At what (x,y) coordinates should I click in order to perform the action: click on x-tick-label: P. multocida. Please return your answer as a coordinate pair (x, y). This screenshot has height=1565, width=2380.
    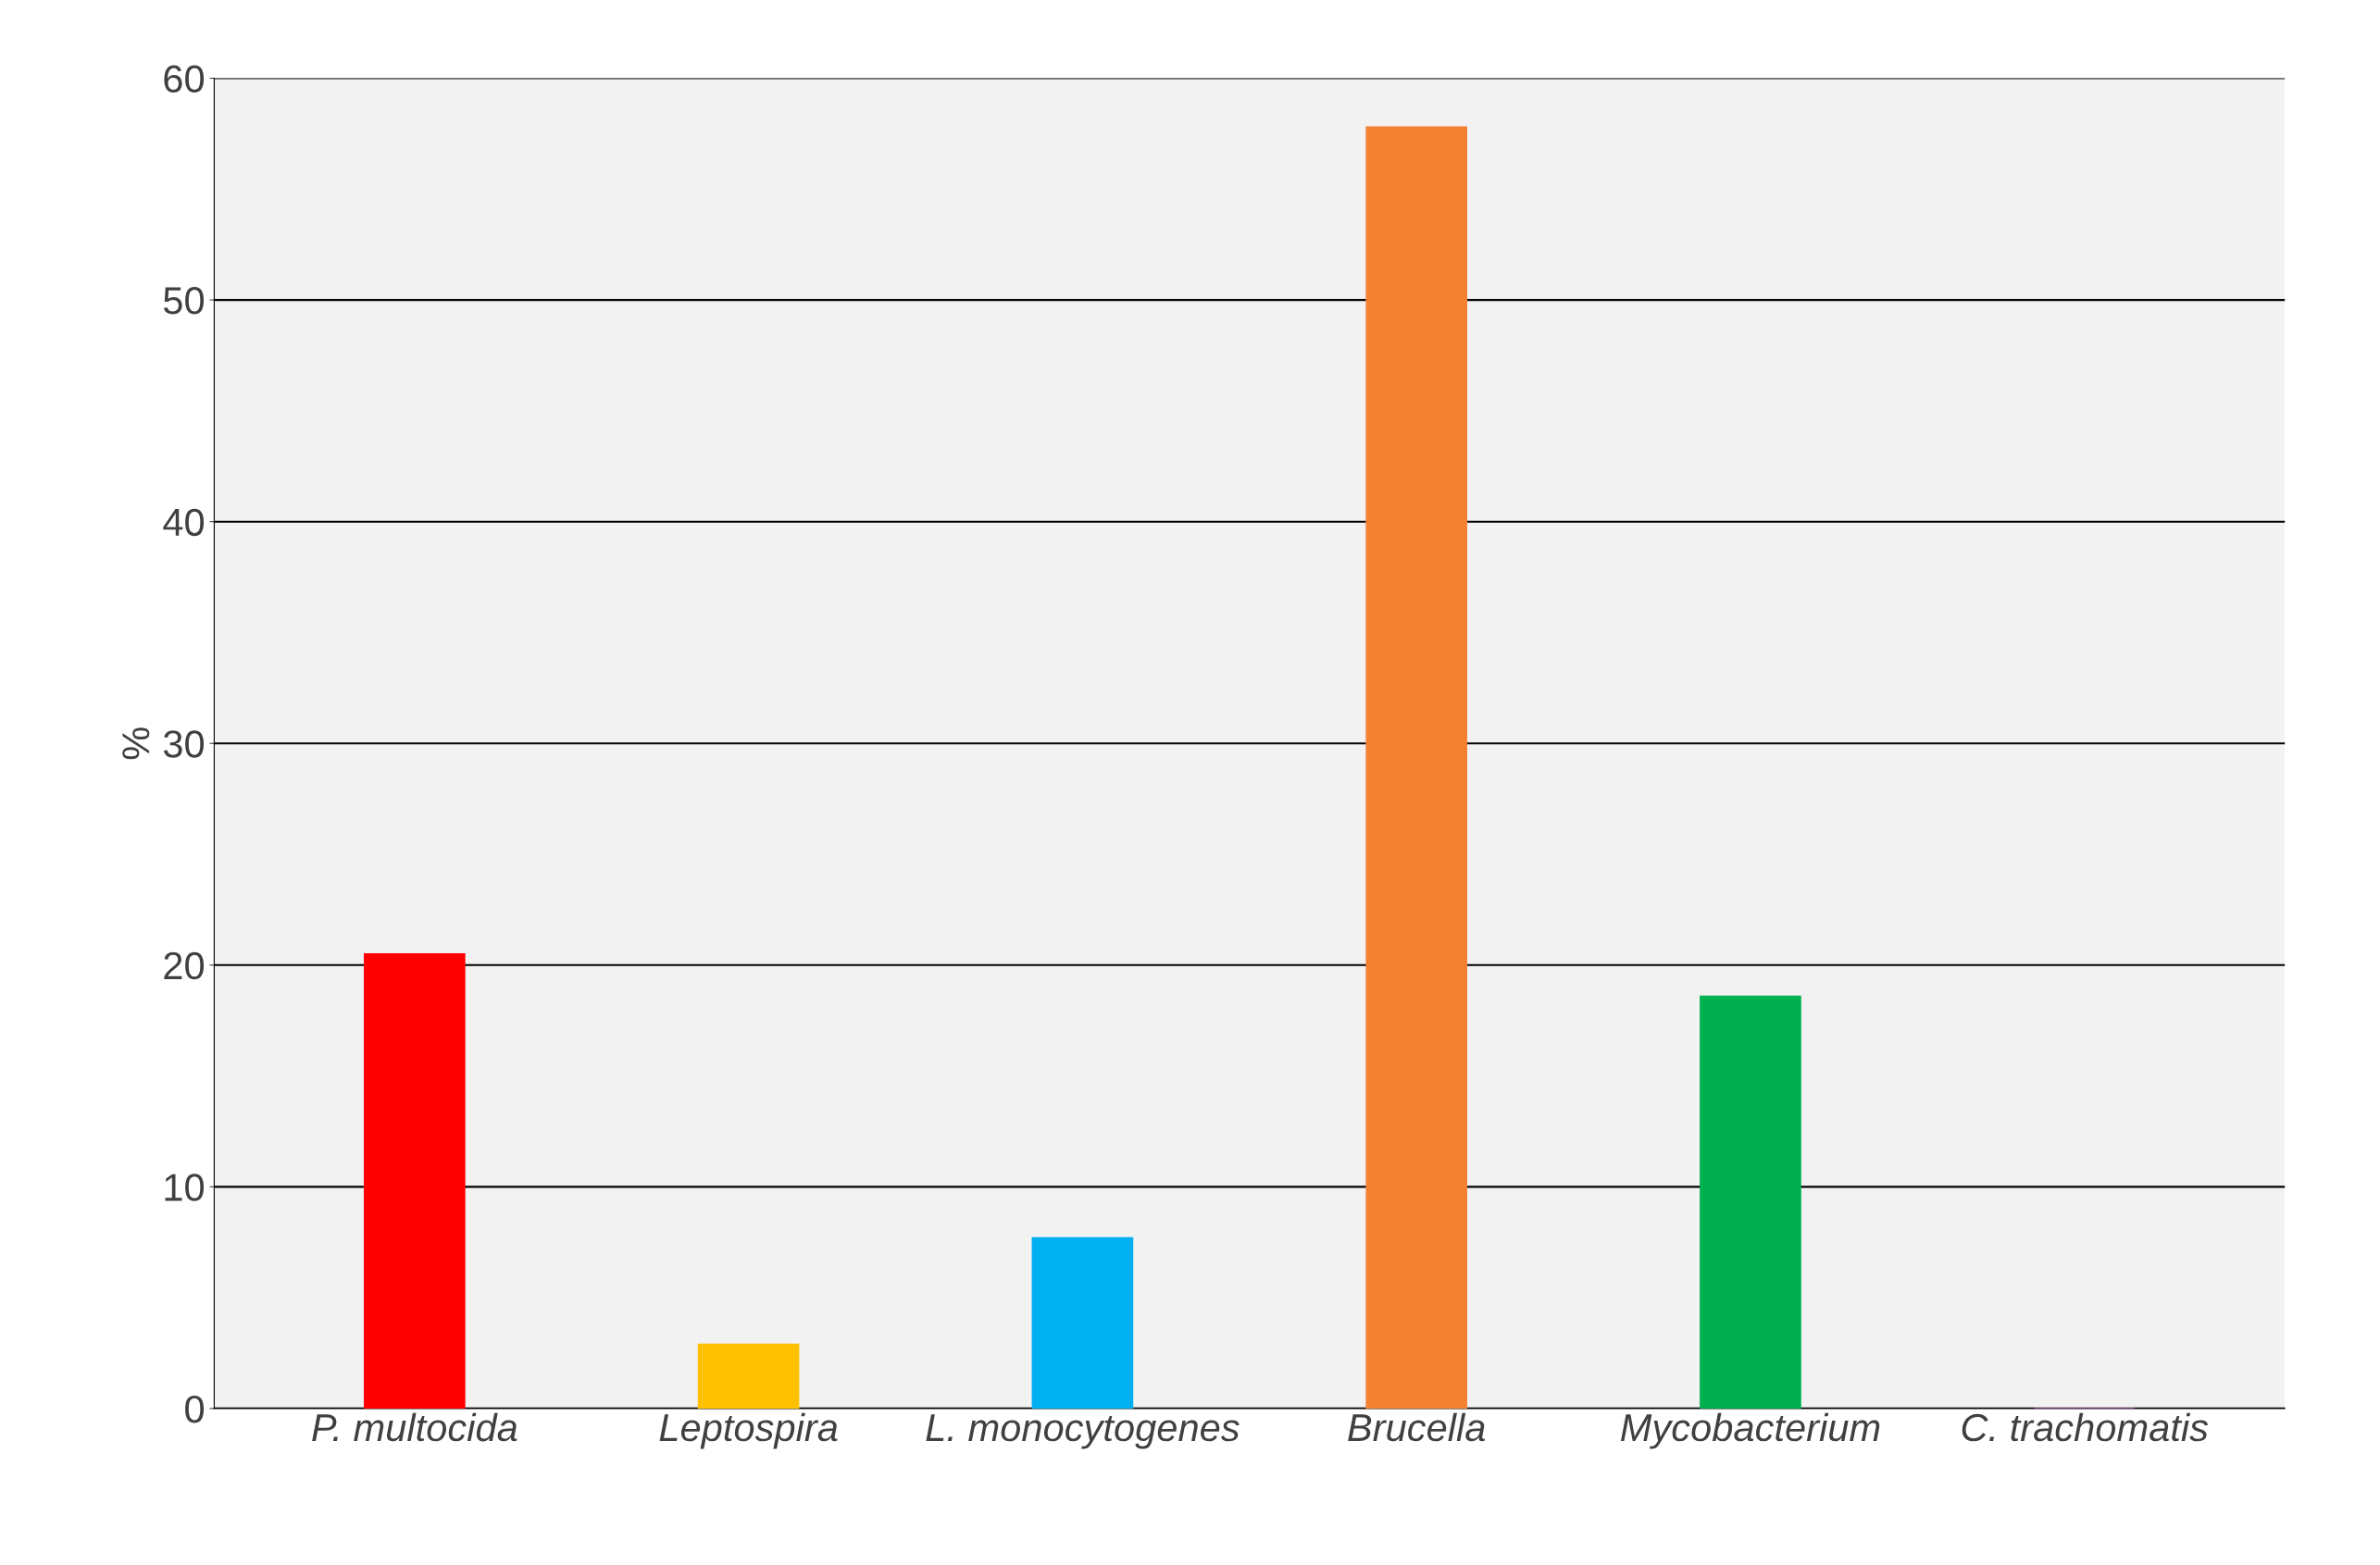
    Looking at the image, I should click on (414, 1427).